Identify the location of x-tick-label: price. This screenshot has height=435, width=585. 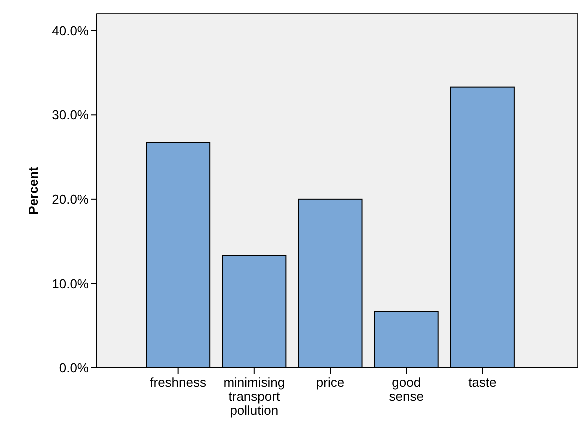
(330, 382).